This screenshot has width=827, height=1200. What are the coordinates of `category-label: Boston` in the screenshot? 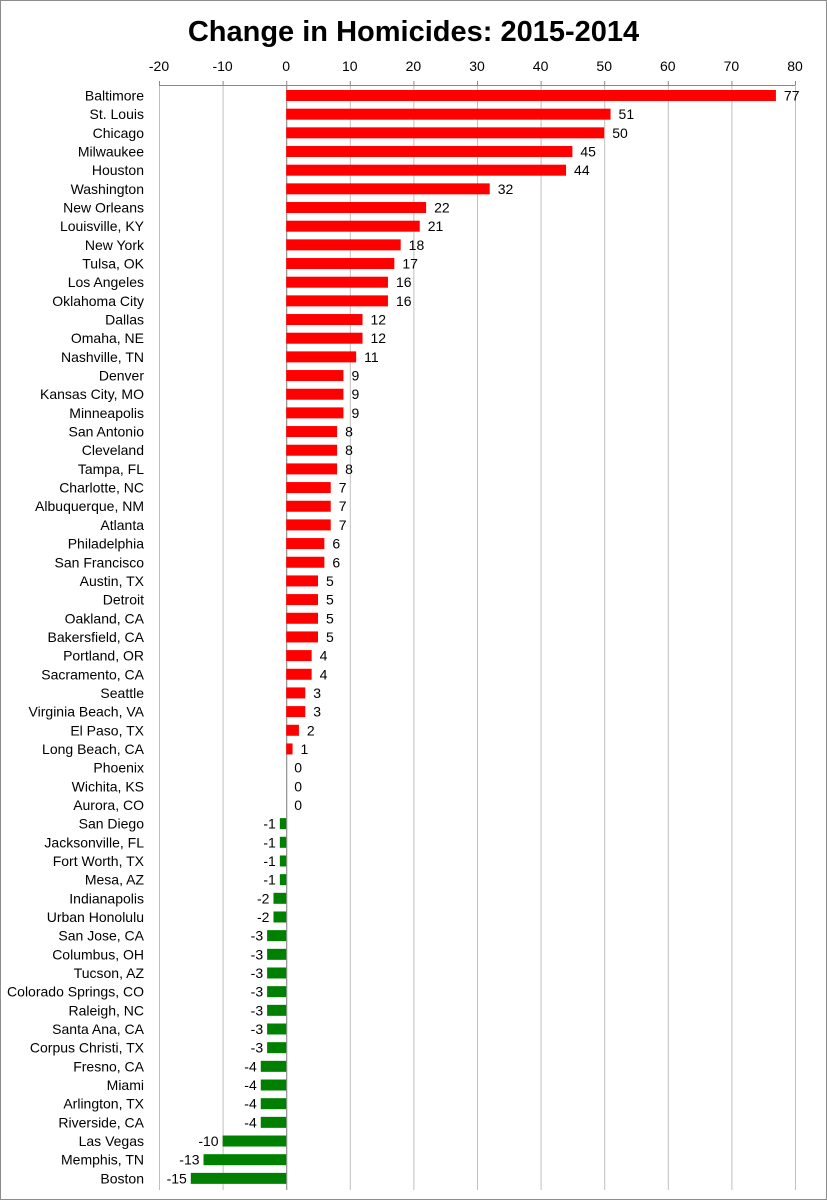 It's located at (122, 1178).